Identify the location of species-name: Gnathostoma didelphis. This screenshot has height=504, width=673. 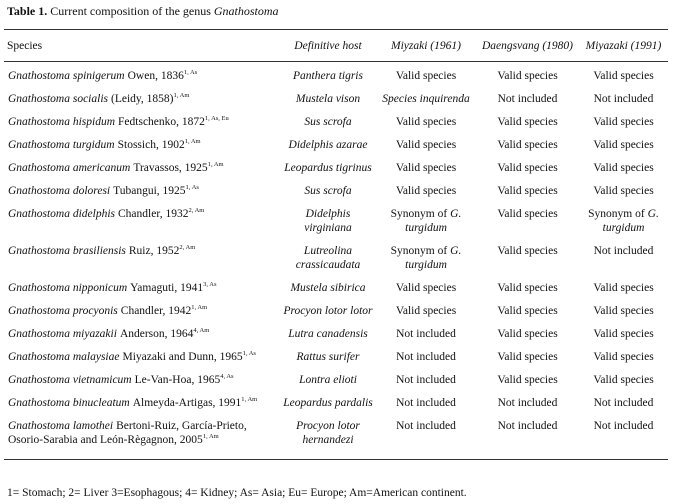
(62, 214).